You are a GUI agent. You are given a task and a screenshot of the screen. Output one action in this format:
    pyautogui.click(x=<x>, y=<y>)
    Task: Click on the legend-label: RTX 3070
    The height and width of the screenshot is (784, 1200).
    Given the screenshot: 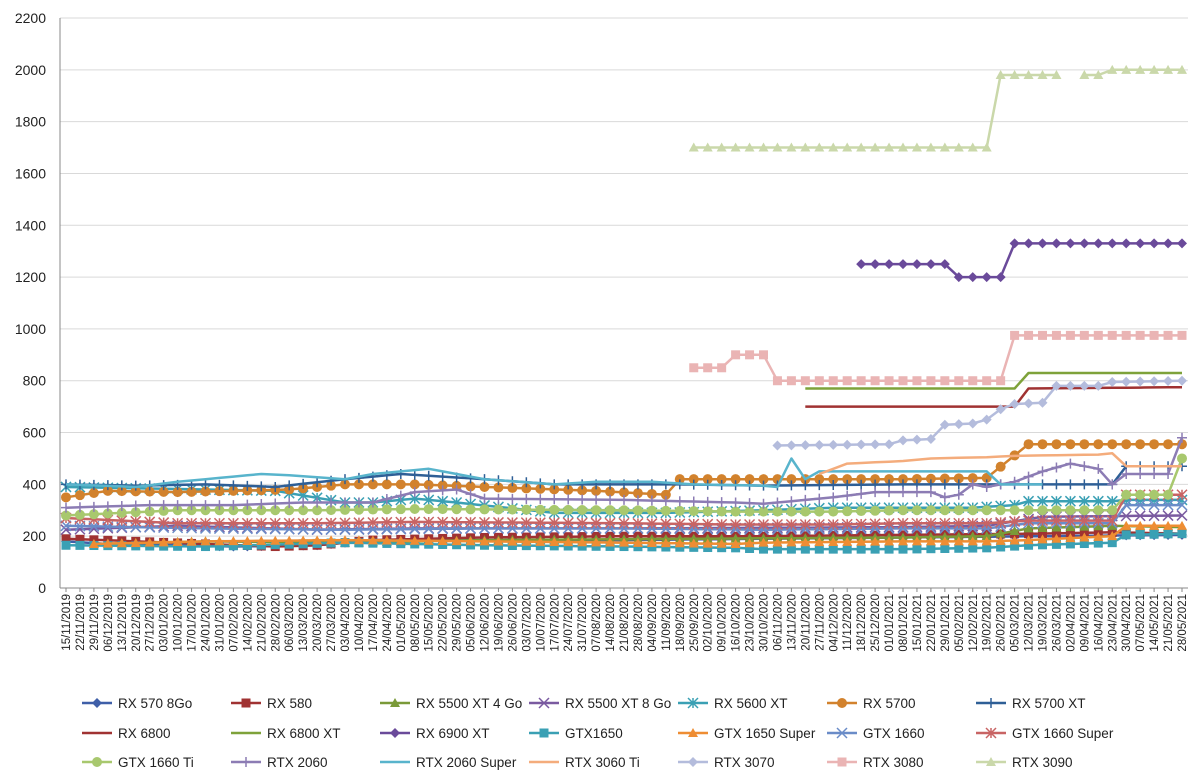 What is the action you would take?
    pyautogui.click(x=744, y=762)
    